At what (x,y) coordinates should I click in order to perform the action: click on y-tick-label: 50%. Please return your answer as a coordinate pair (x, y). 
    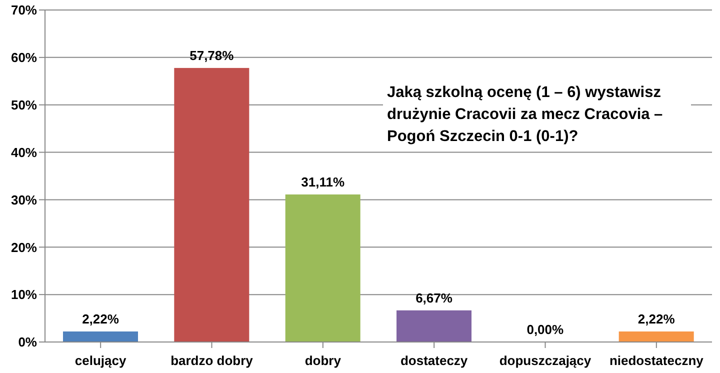
    Looking at the image, I should click on (24, 104).